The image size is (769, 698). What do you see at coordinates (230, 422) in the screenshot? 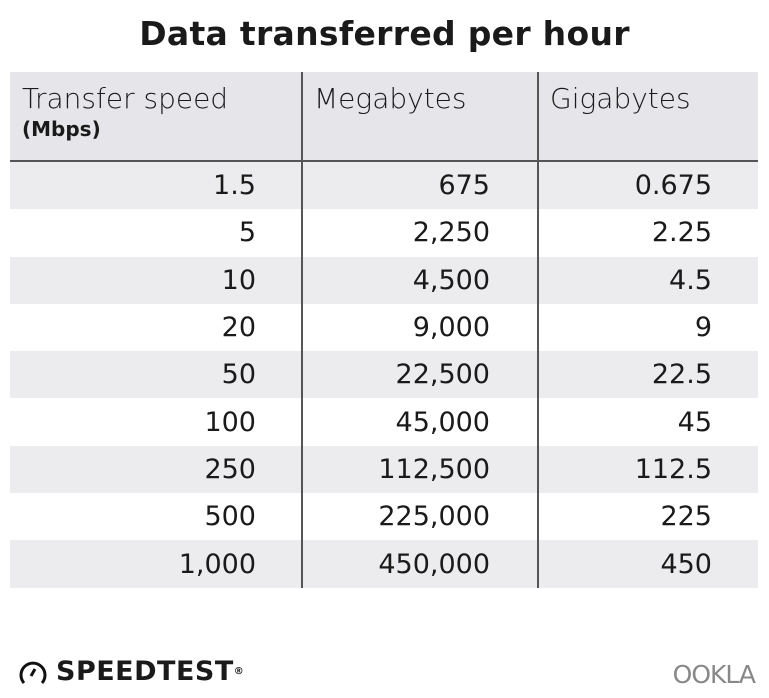
I see `cell-speed: 100` at bounding box center [230, 422].